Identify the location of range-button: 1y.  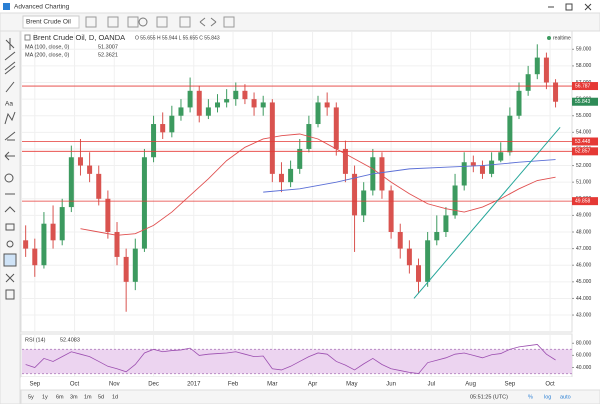
(45, 397).